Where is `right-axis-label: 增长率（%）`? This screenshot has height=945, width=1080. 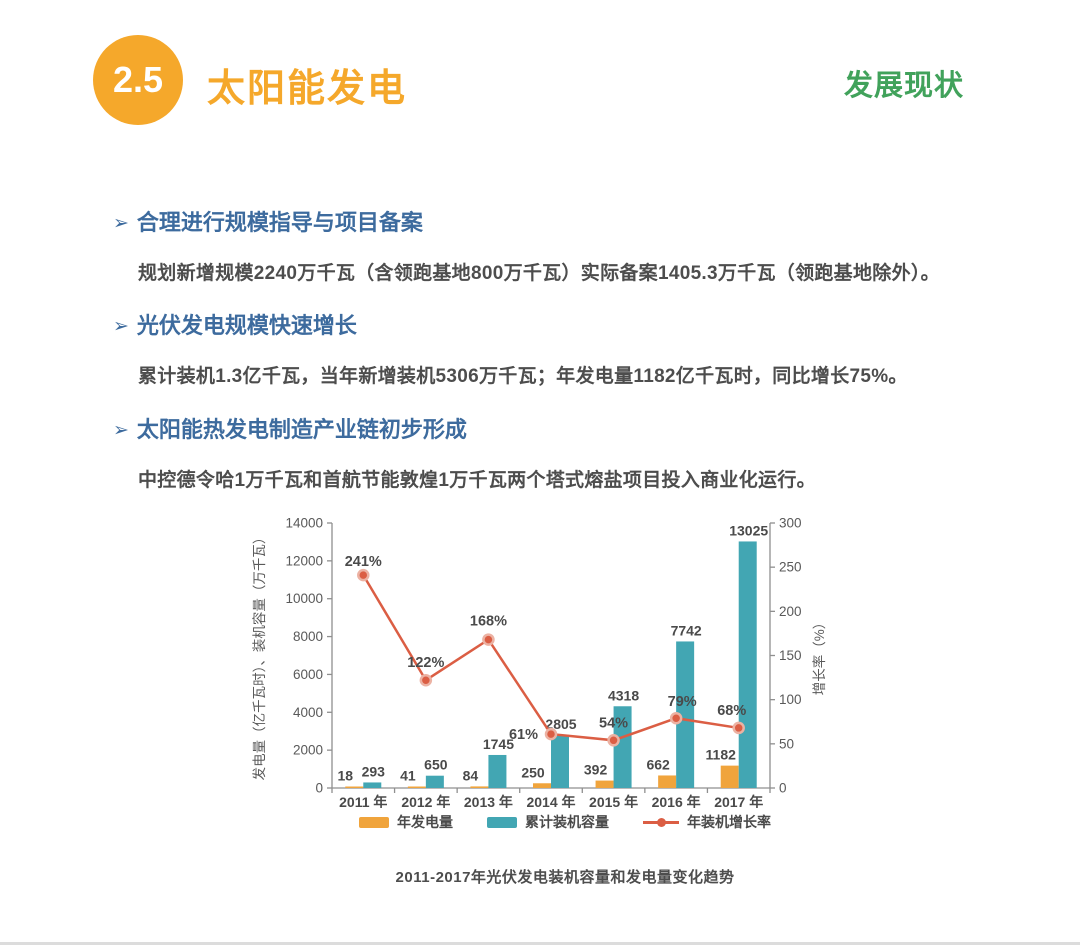
right-axis-label: 增长率（%） is located at coordinates (819, 656).